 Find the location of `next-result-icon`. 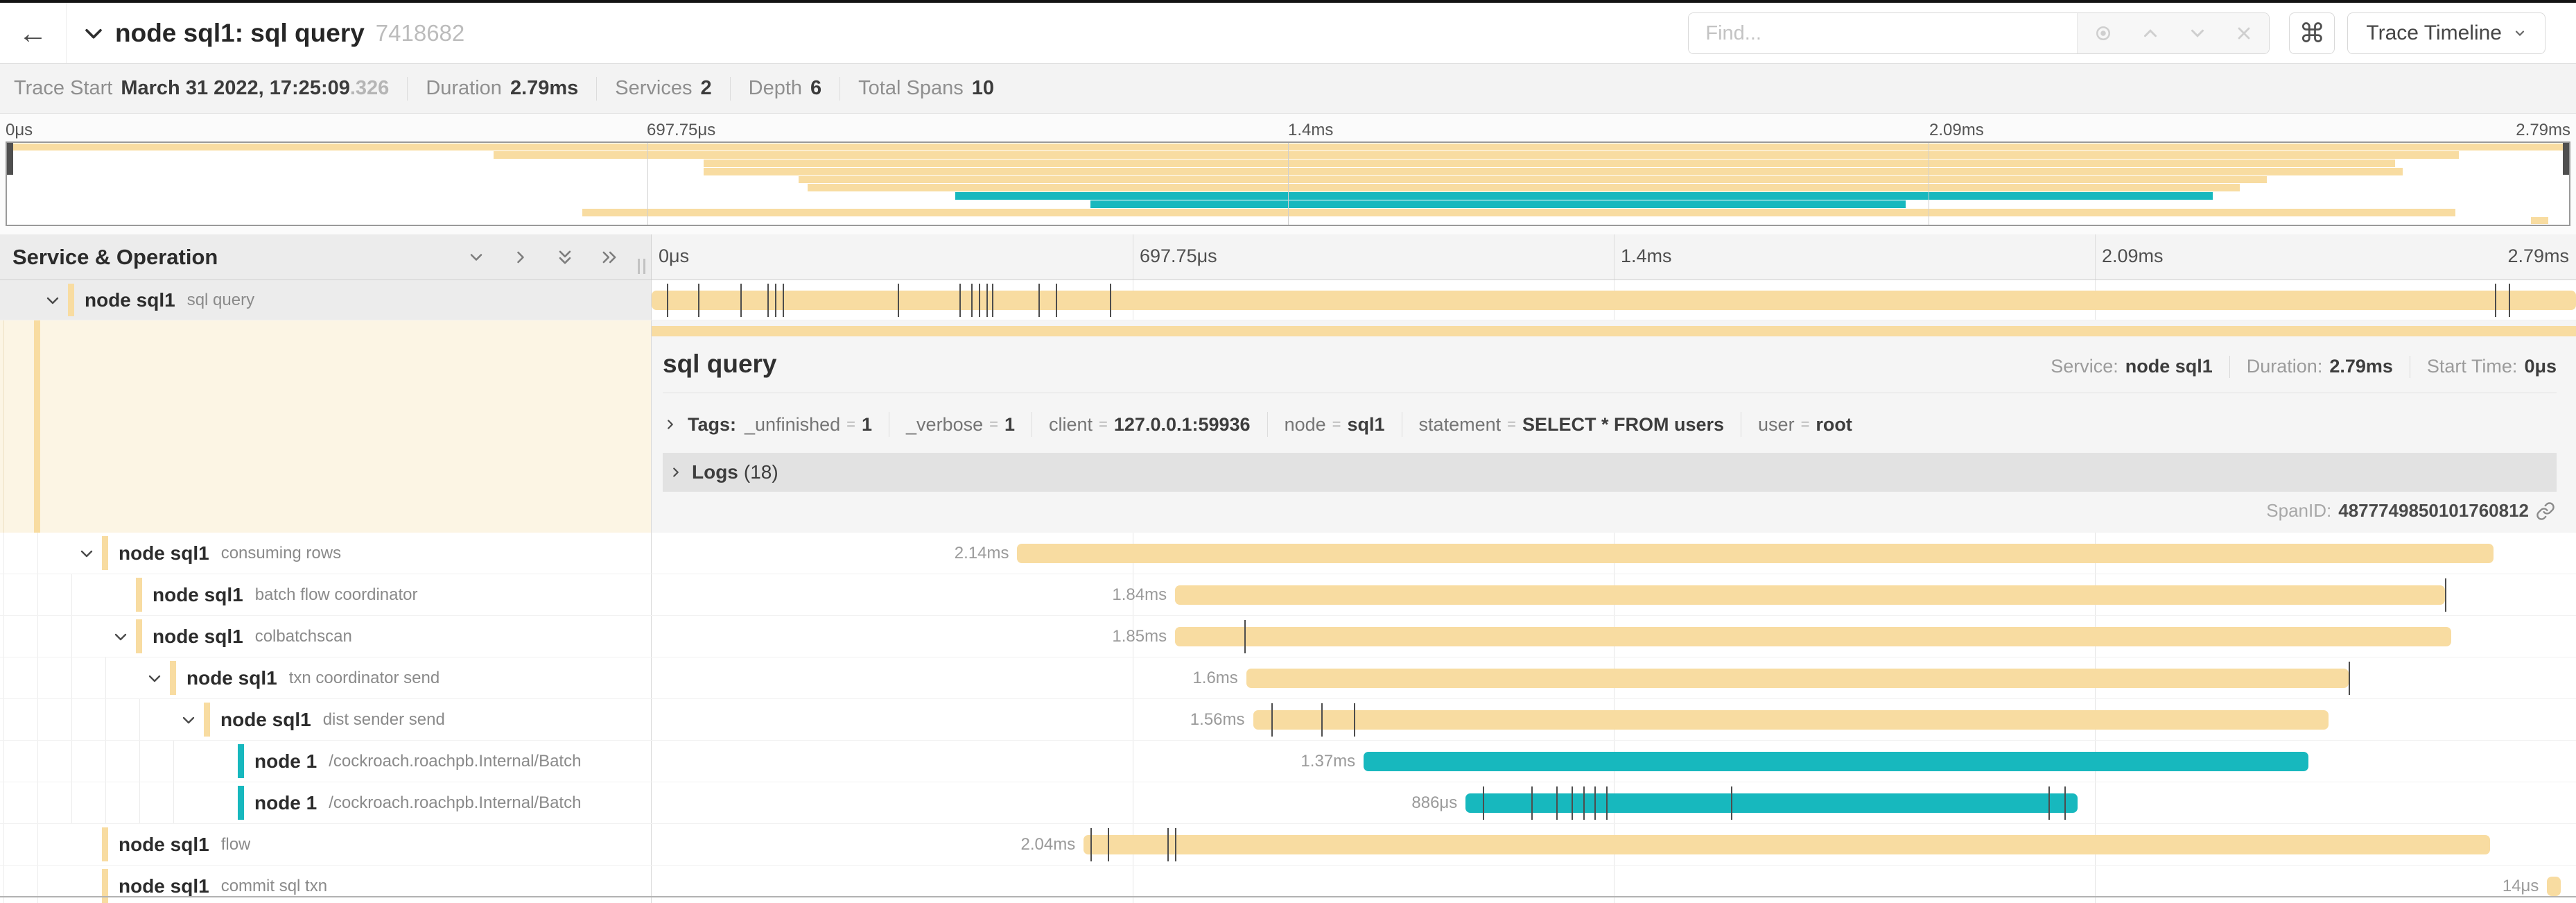

next-result-icon is located at coordinates (2197, 33).